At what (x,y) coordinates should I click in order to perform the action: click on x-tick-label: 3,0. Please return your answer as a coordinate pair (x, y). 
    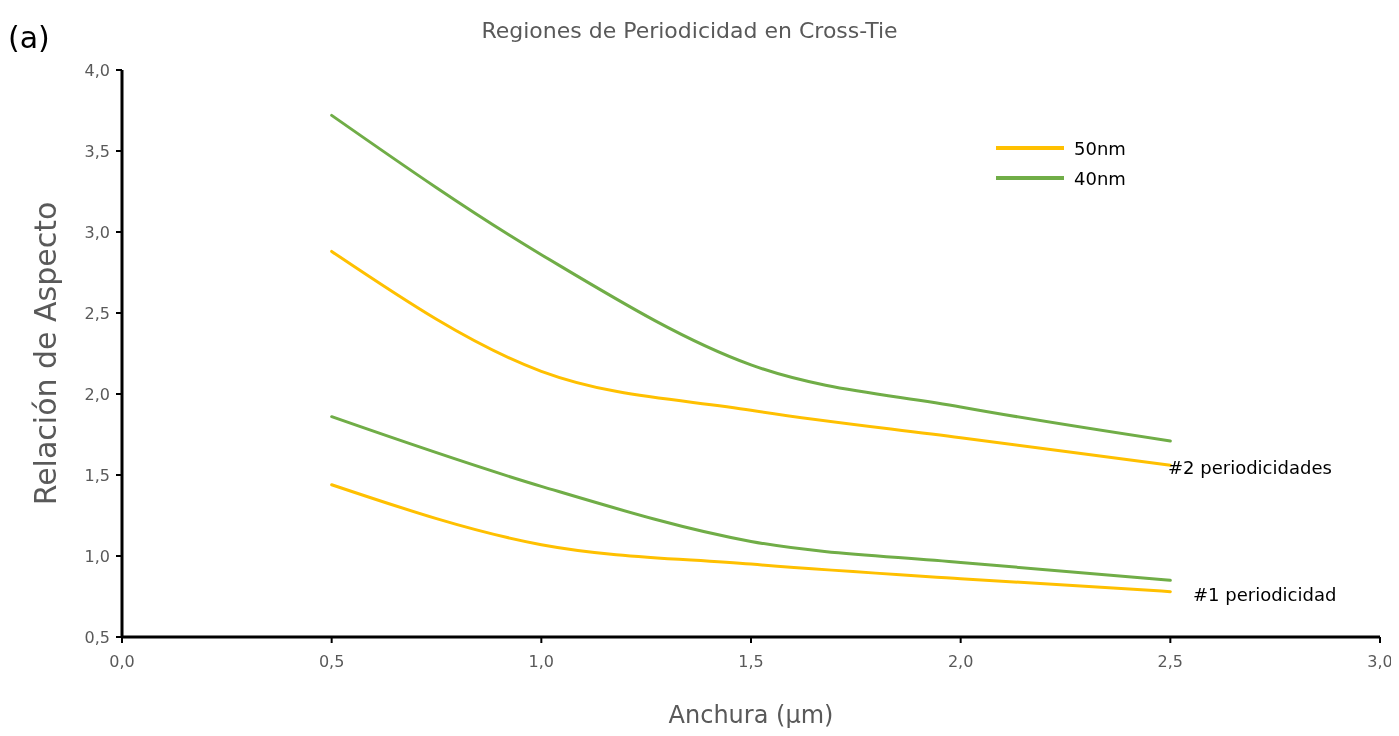
    Looking at the image, I should click on (1380, 661).